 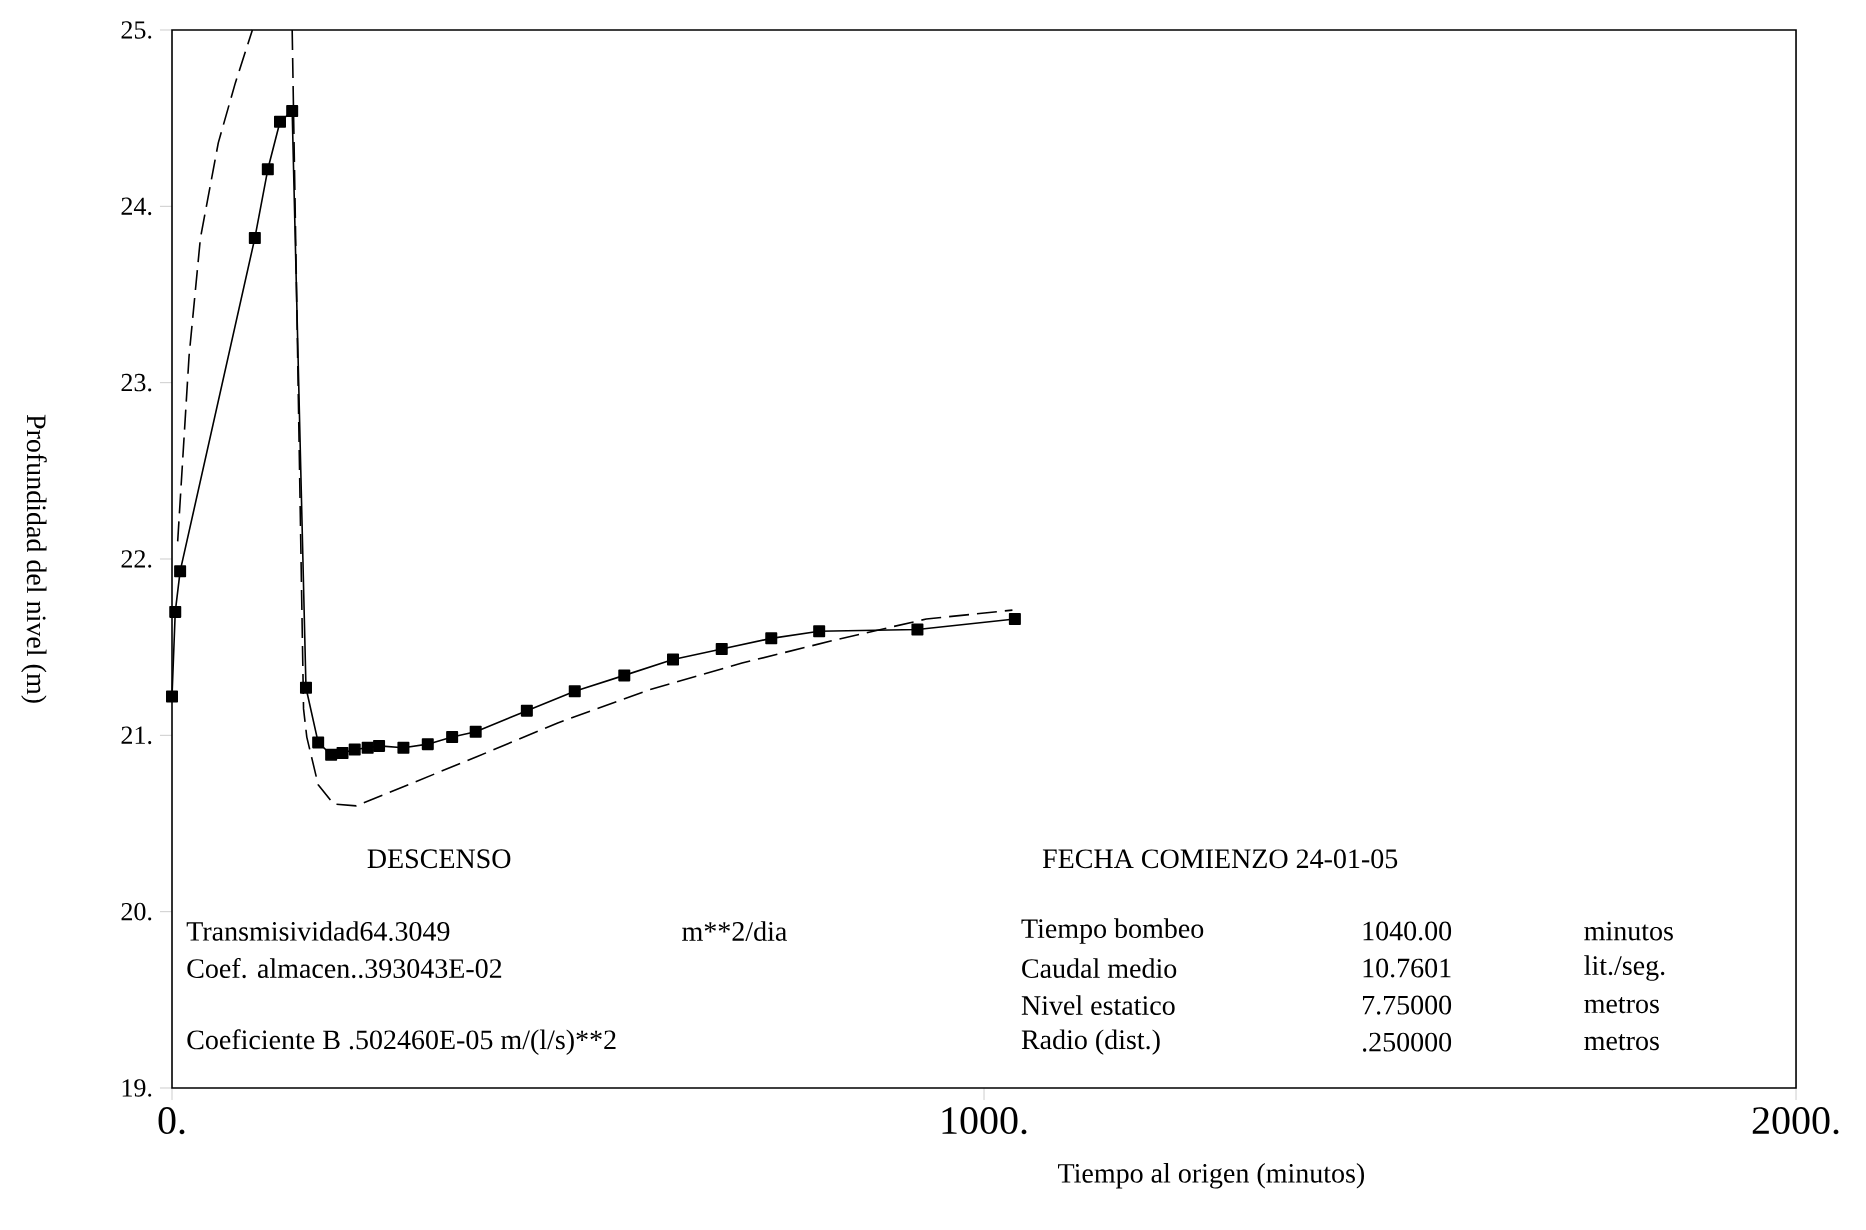 What do you see at coordinates (1624, 968) in the screenshot?
I see `annotation: lit./seg.` at bounding box center [1624, 968].